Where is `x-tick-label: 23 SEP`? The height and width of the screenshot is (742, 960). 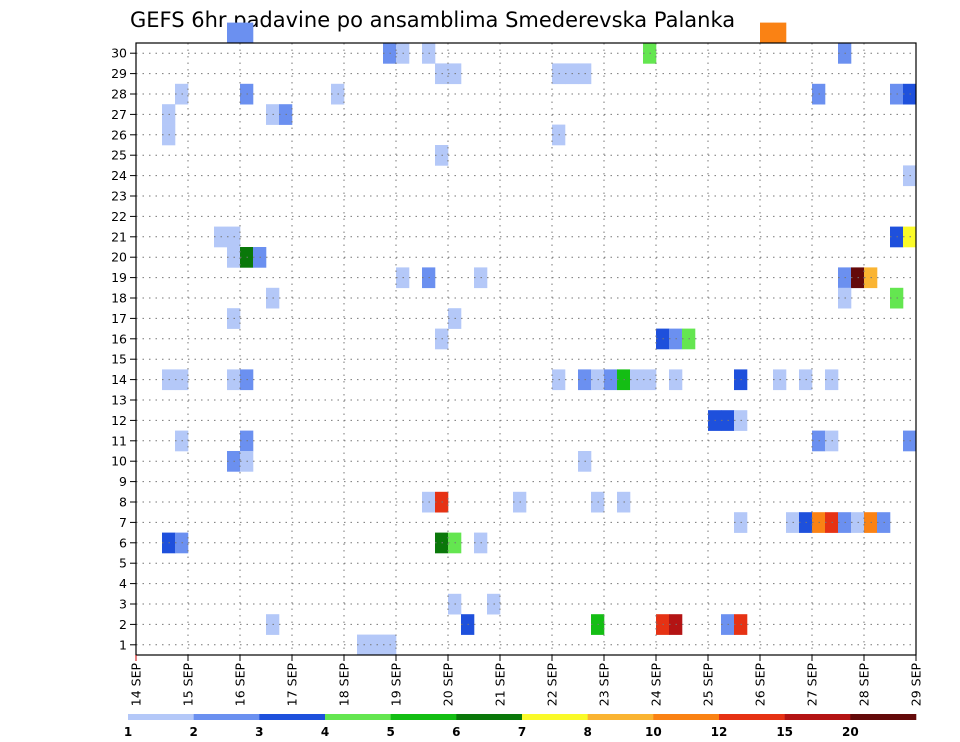
x-tick-label: 23 SEP is located at coordinates (604, 685).